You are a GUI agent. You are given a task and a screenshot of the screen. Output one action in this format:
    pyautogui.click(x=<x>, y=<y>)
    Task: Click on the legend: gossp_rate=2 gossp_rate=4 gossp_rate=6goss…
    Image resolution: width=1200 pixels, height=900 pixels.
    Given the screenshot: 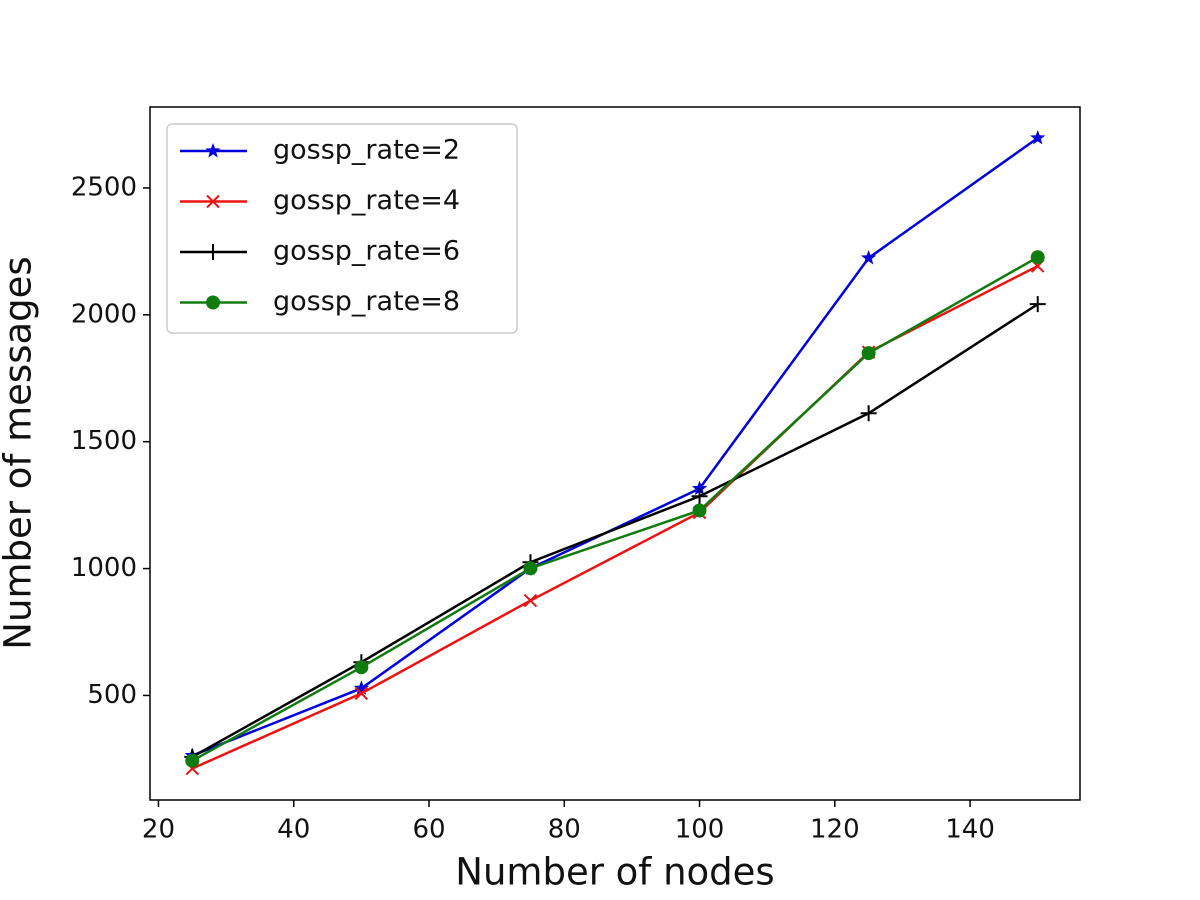 What is the action you would take?
    pyautogui.click(x=342, y=228)
    